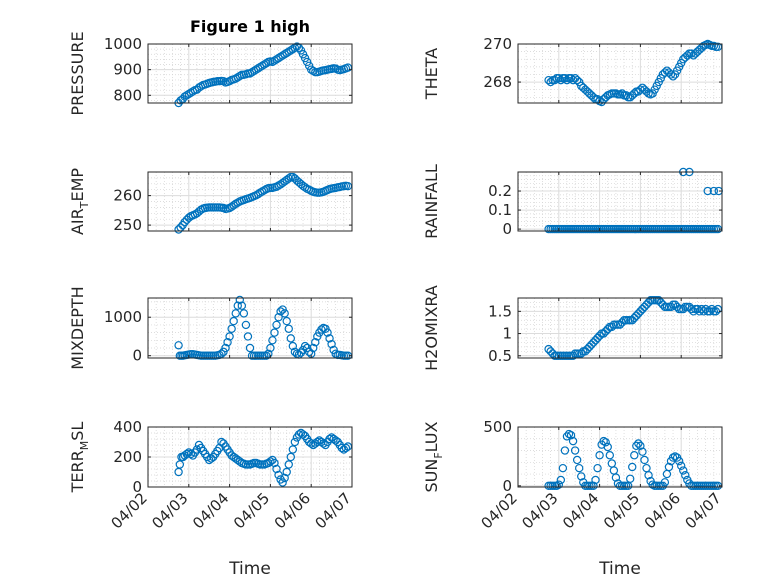 Image resolution: width=778 pixels, height=583 pixels. I want to click on y-axis-label: TERRMSL, so click(79, 458).